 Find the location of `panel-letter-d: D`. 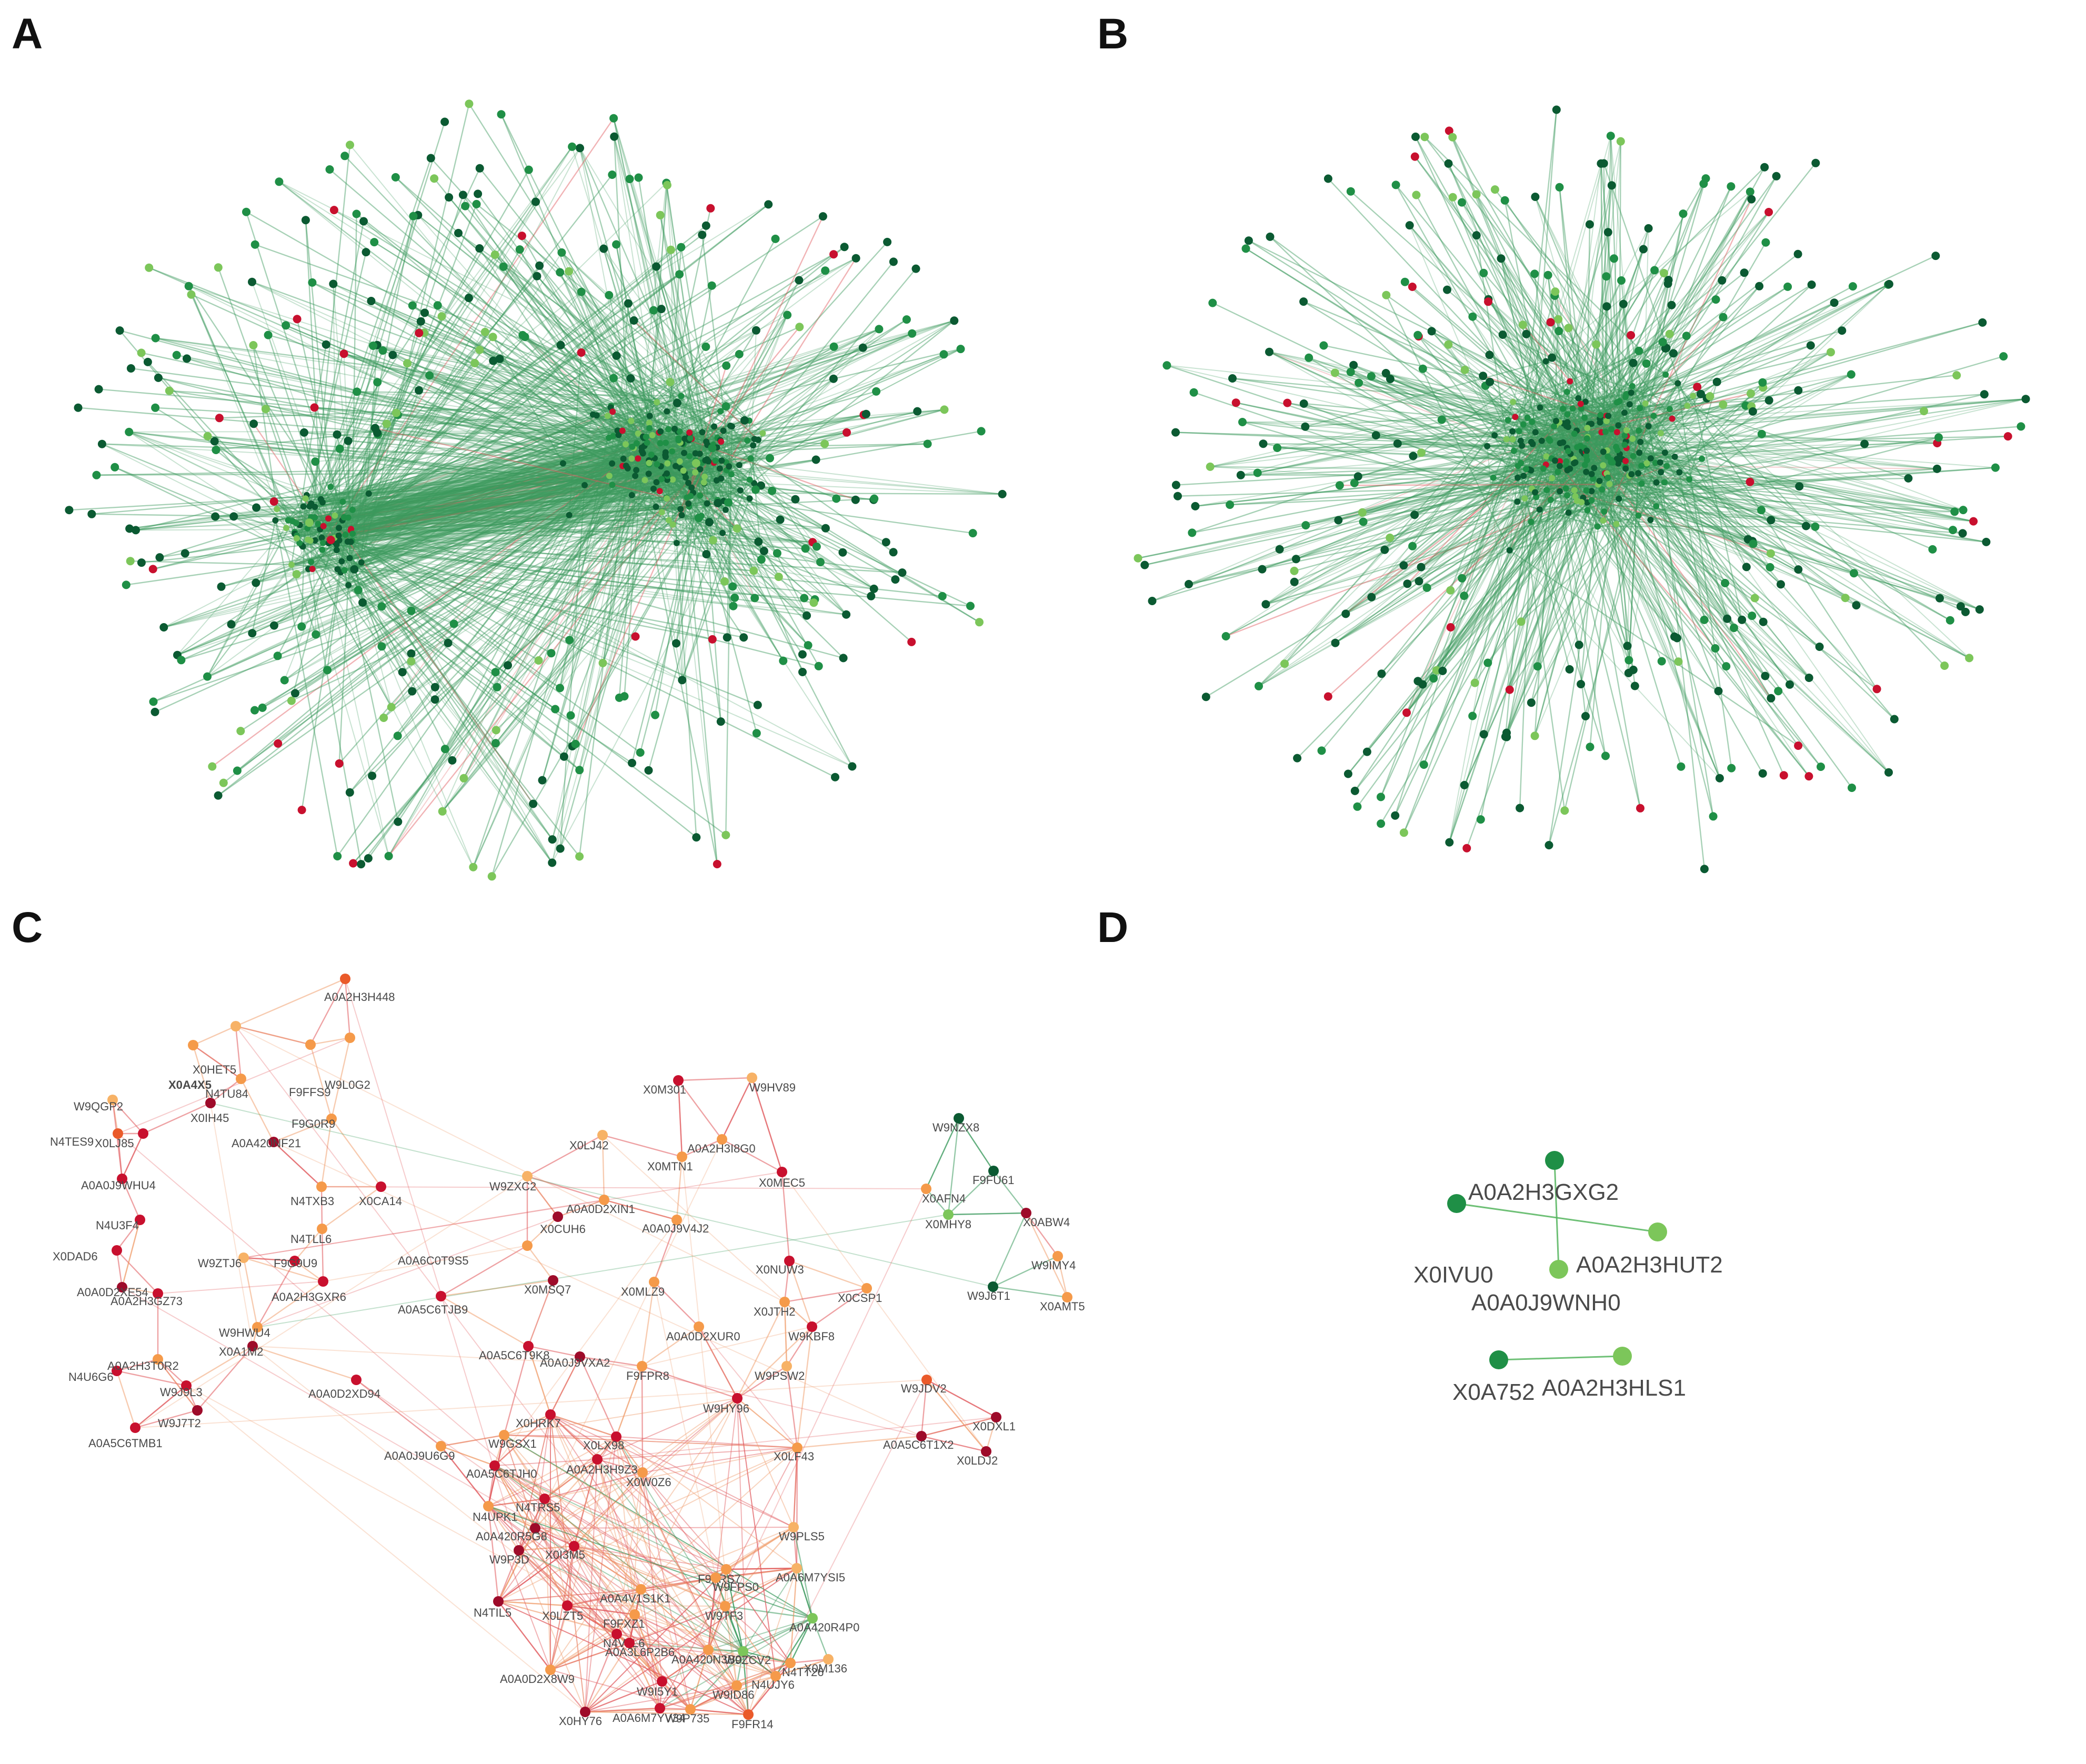

panel-letter-d: D is located at coordinates (1113, 927).